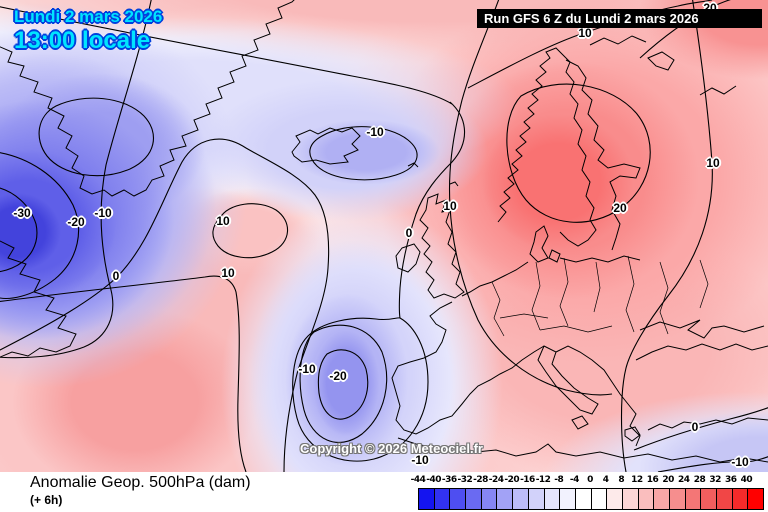  What do you see at coordinates (88, 16) in the screenshot?
I see `date-label: Lundi 2 mars 2026` at bounding box center [88, 16].